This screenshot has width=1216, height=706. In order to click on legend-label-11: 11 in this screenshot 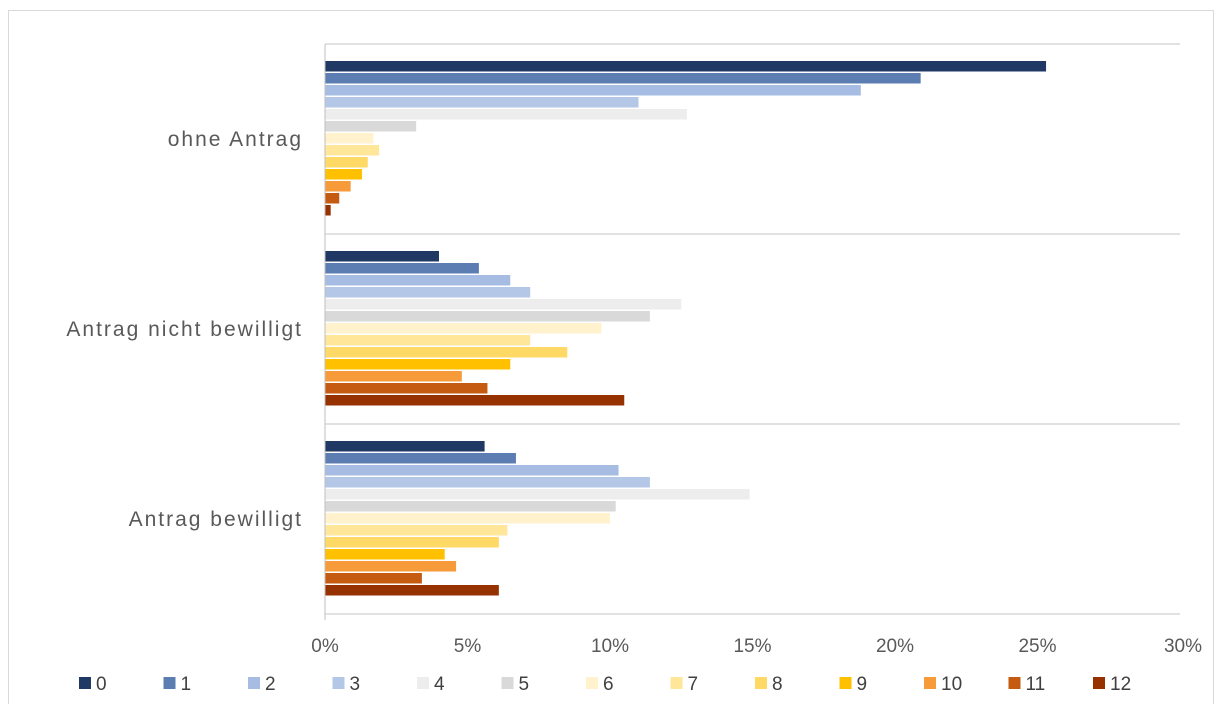, I will do `click(1036, 684)`.